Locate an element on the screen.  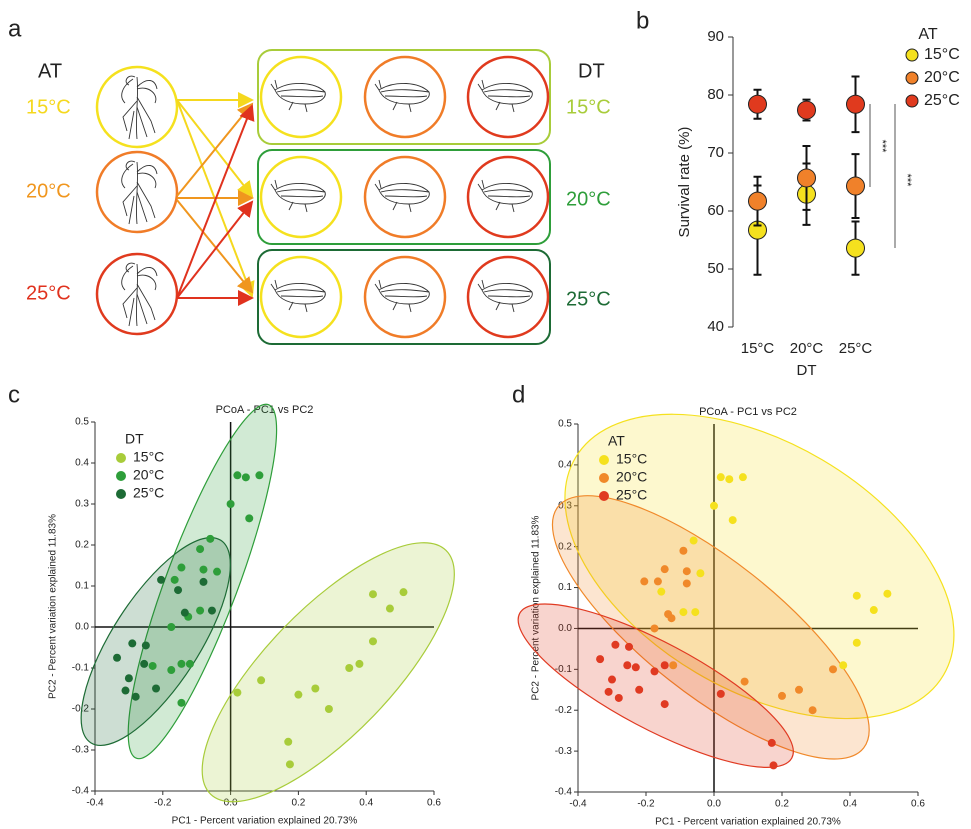
x-tick-label: 0.0 is located at coordinates (231, 803).